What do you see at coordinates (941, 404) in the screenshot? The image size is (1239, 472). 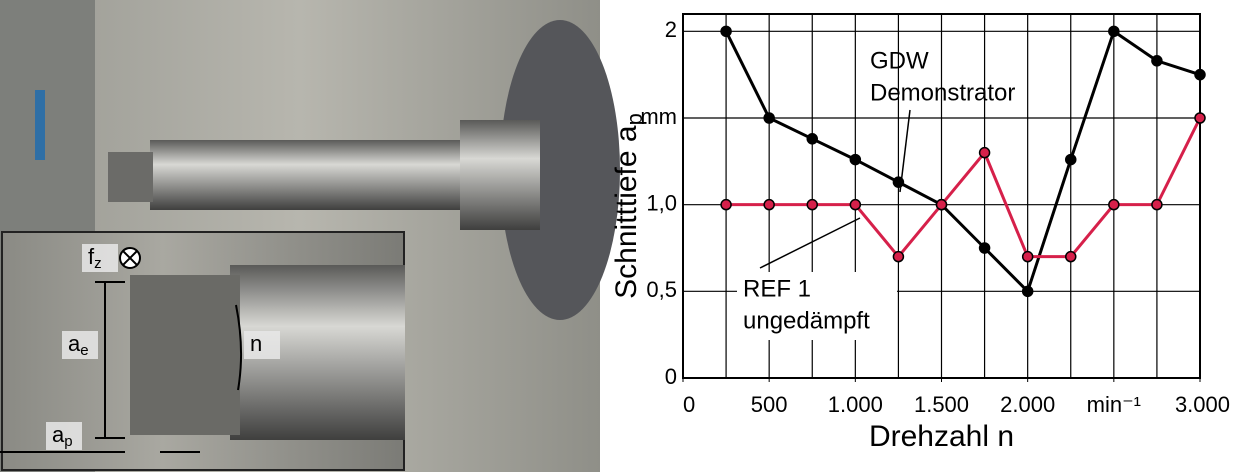 I see `x-tick-label: 1.500` at bounding box center [941, 404].